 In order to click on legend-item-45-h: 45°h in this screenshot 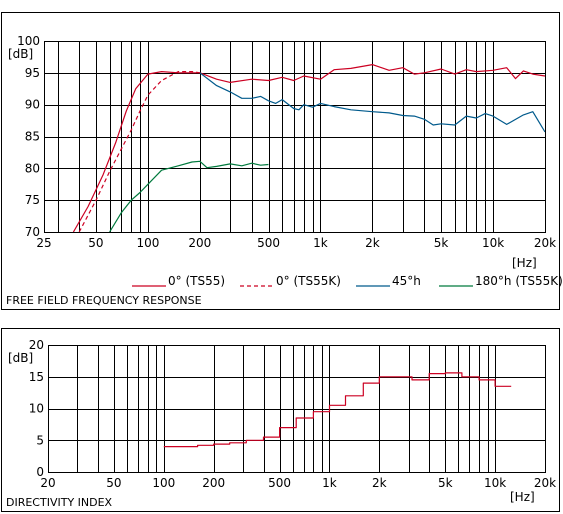, I will do `click(388, 281)`.